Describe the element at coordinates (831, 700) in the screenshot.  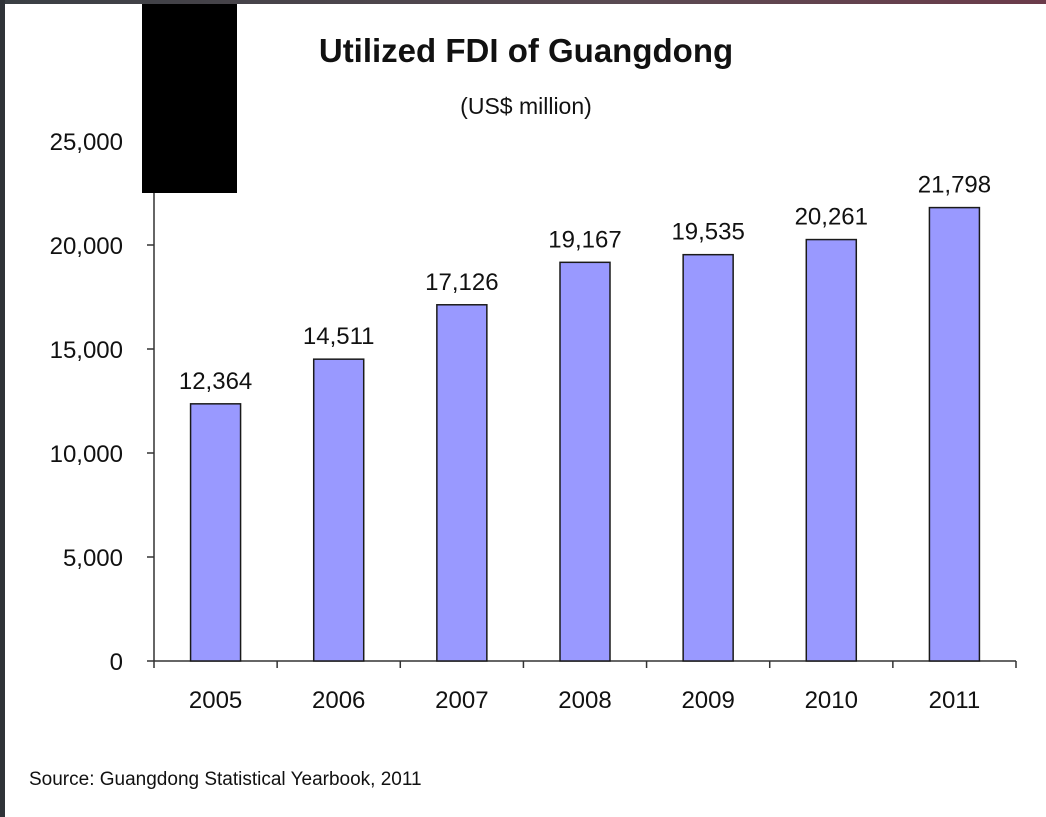
I see `x-tick-label: 2010` at that location.